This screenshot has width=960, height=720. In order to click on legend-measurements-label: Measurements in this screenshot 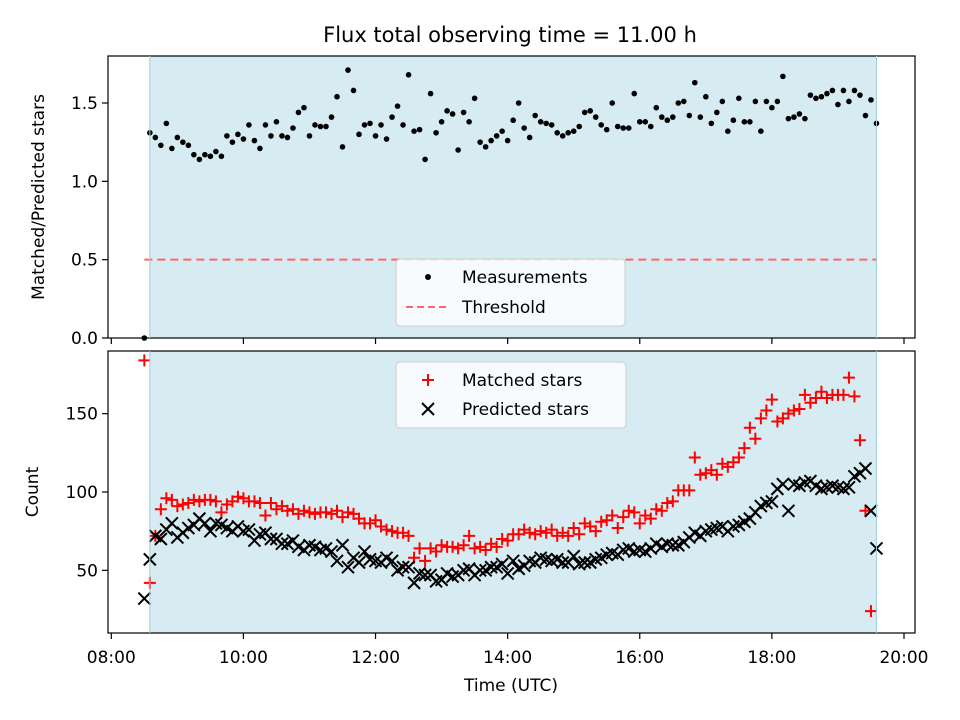, I will do `click(525, 278)`.